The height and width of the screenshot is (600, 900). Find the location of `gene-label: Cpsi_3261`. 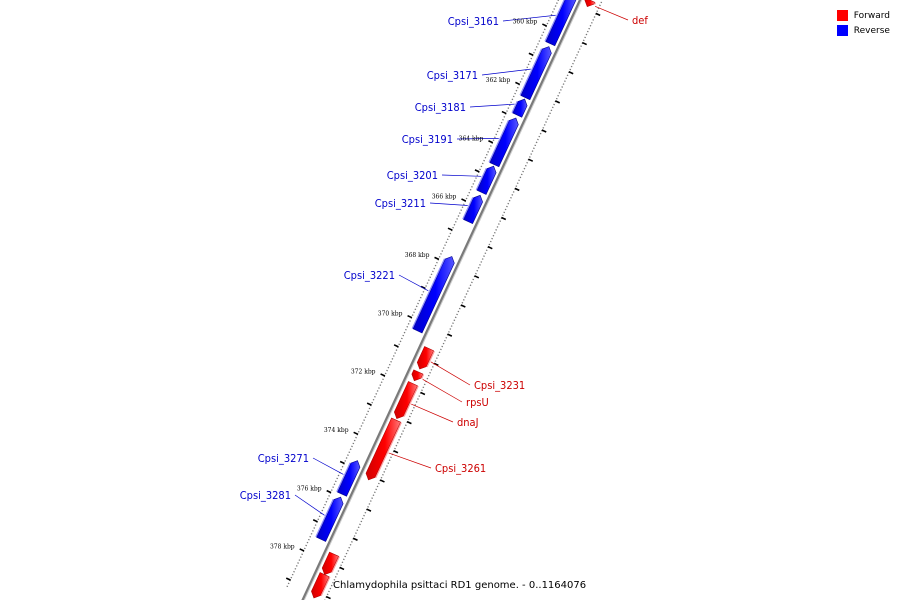

gene-label: Cpsi_3261 is located at coordinates (460, 468).